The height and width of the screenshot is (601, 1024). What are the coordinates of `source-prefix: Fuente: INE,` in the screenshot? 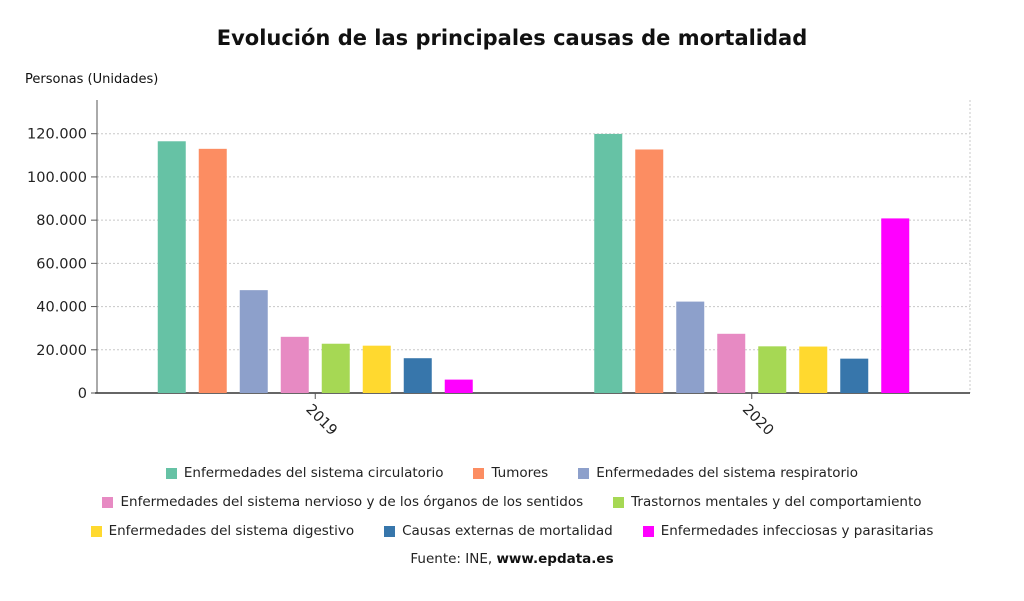 It's located at (453, 559).